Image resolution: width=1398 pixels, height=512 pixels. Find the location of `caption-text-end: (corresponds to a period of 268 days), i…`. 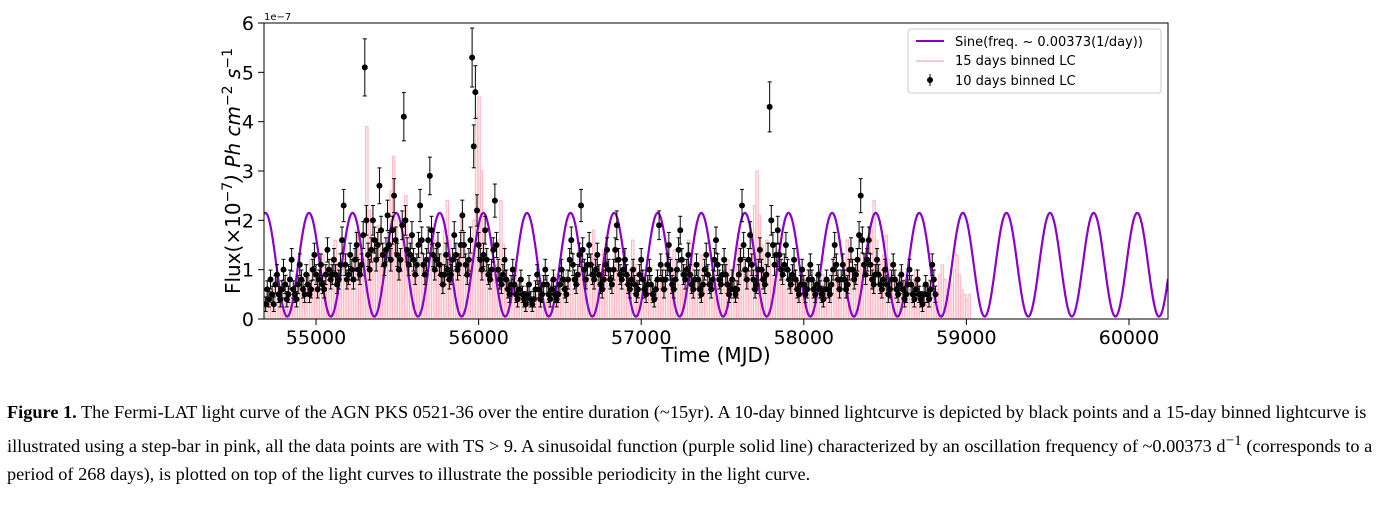

caption-text-end: (corresponds to a period of 268 days), i… is located at coordinates (690, 460).